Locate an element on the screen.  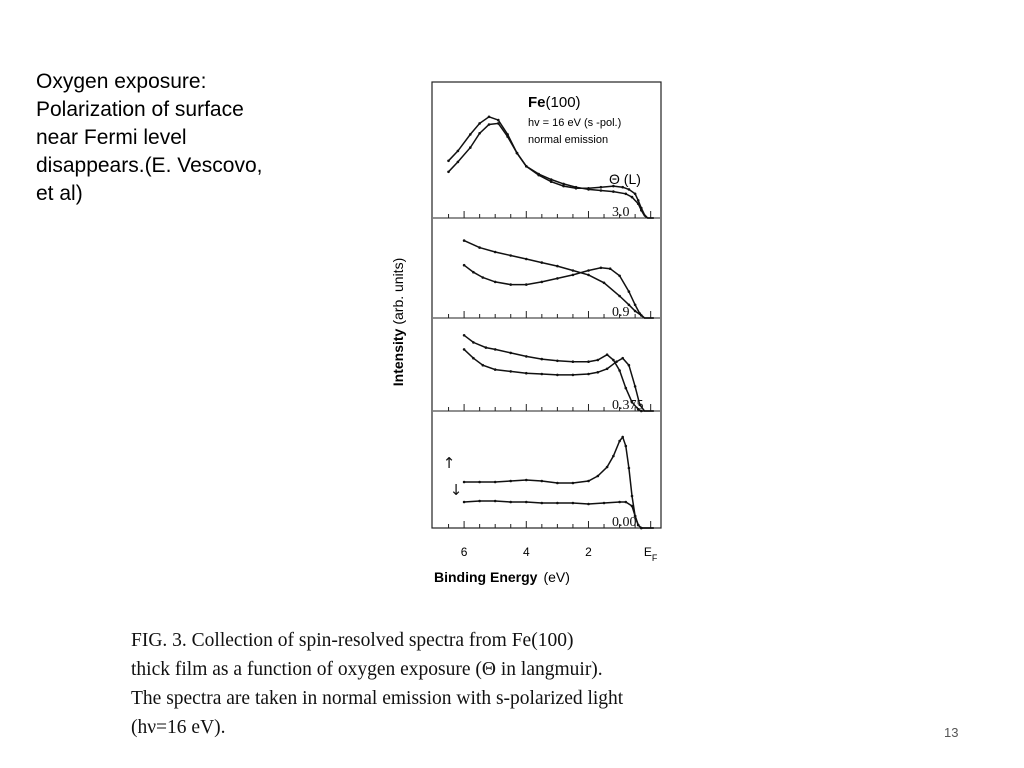
x-tick-subscript: F is located at coordinates (655, 558).